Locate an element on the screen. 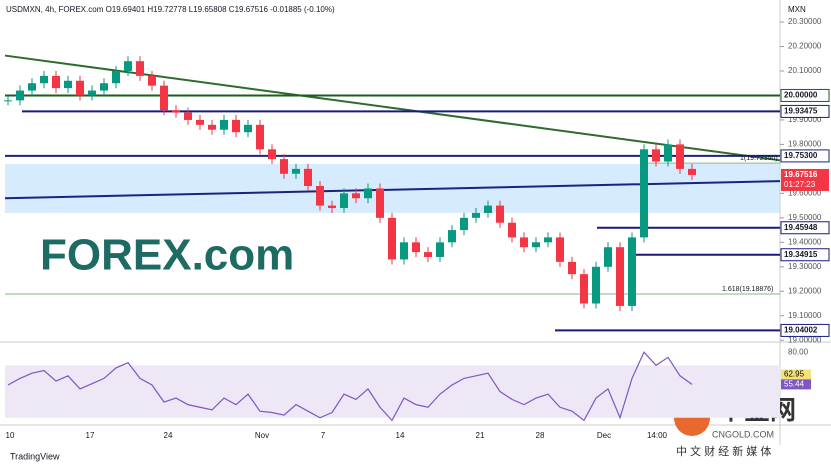 This screenshot has height=474, width=831. y-tick-label: 19.00000 is located at coordinates (805, 339).